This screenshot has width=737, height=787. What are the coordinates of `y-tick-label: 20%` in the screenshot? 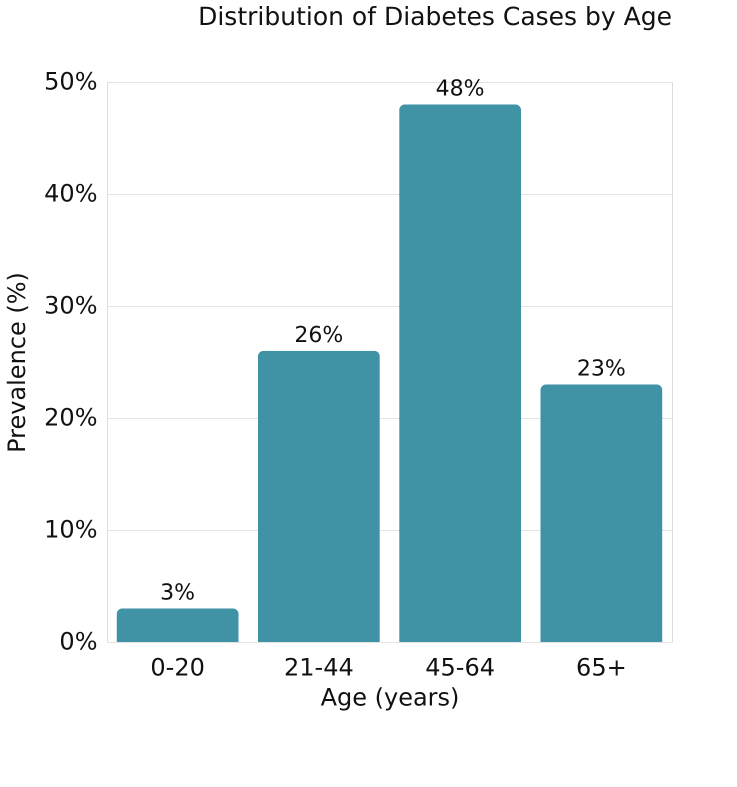 It's located at (71, 418).